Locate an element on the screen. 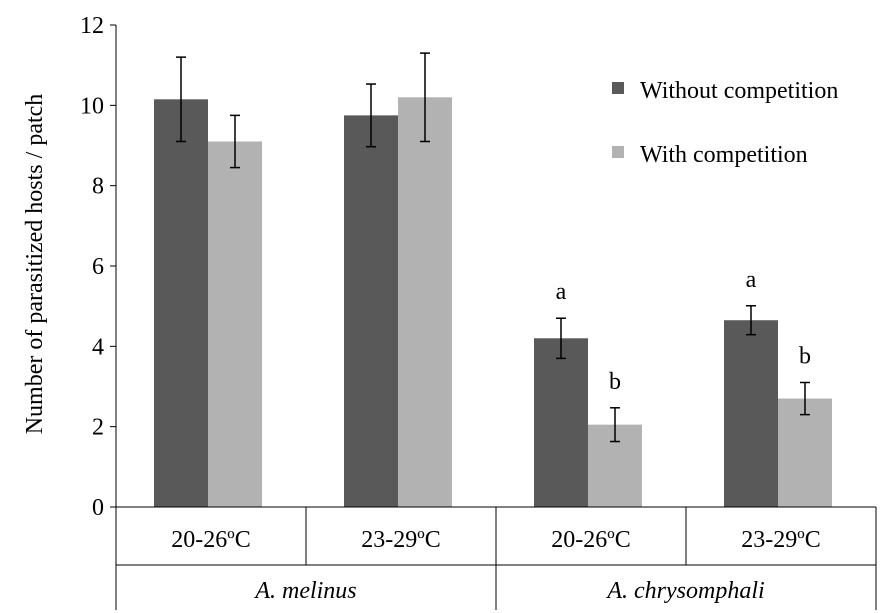  legend: Without competition With competition is located at coordinates (725, 123).